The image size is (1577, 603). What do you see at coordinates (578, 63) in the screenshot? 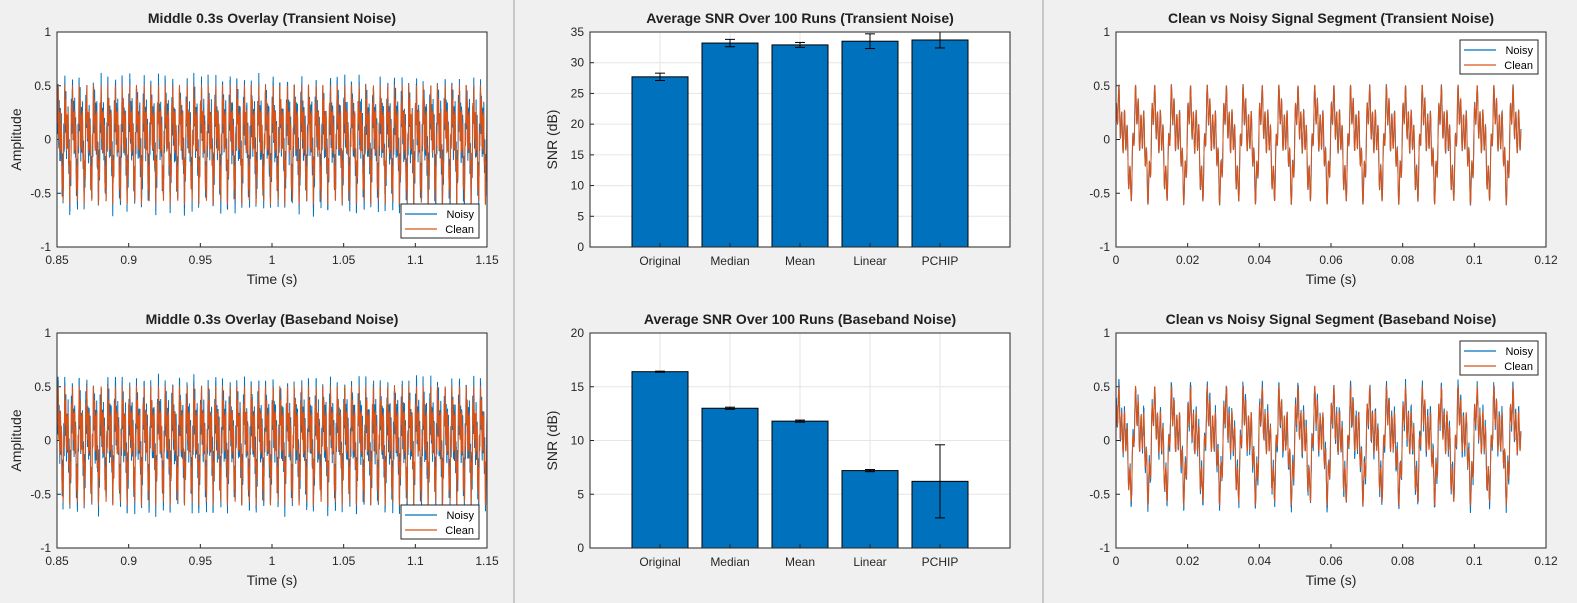
I see `y-tick-label: 30` at bounding box center [578, 63].